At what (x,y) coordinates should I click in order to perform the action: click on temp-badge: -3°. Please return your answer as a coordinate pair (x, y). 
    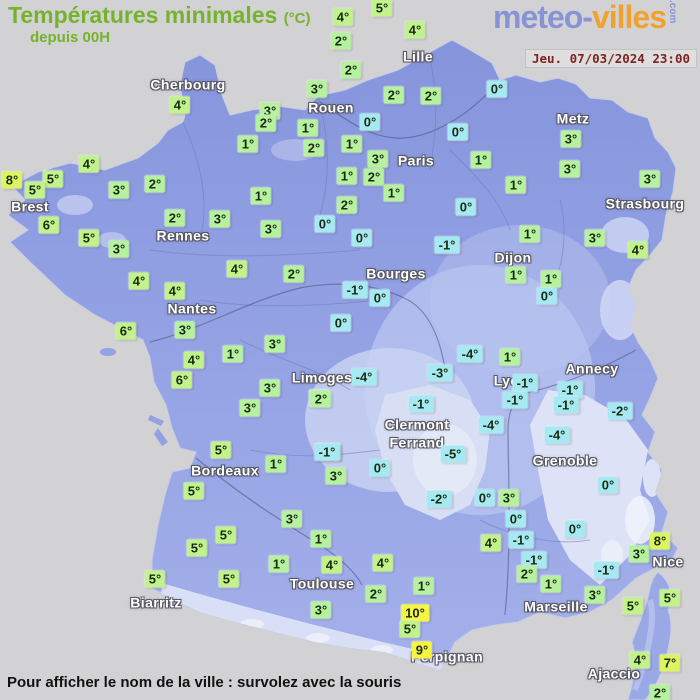
    Looking at the image, I should click on (440, 373).